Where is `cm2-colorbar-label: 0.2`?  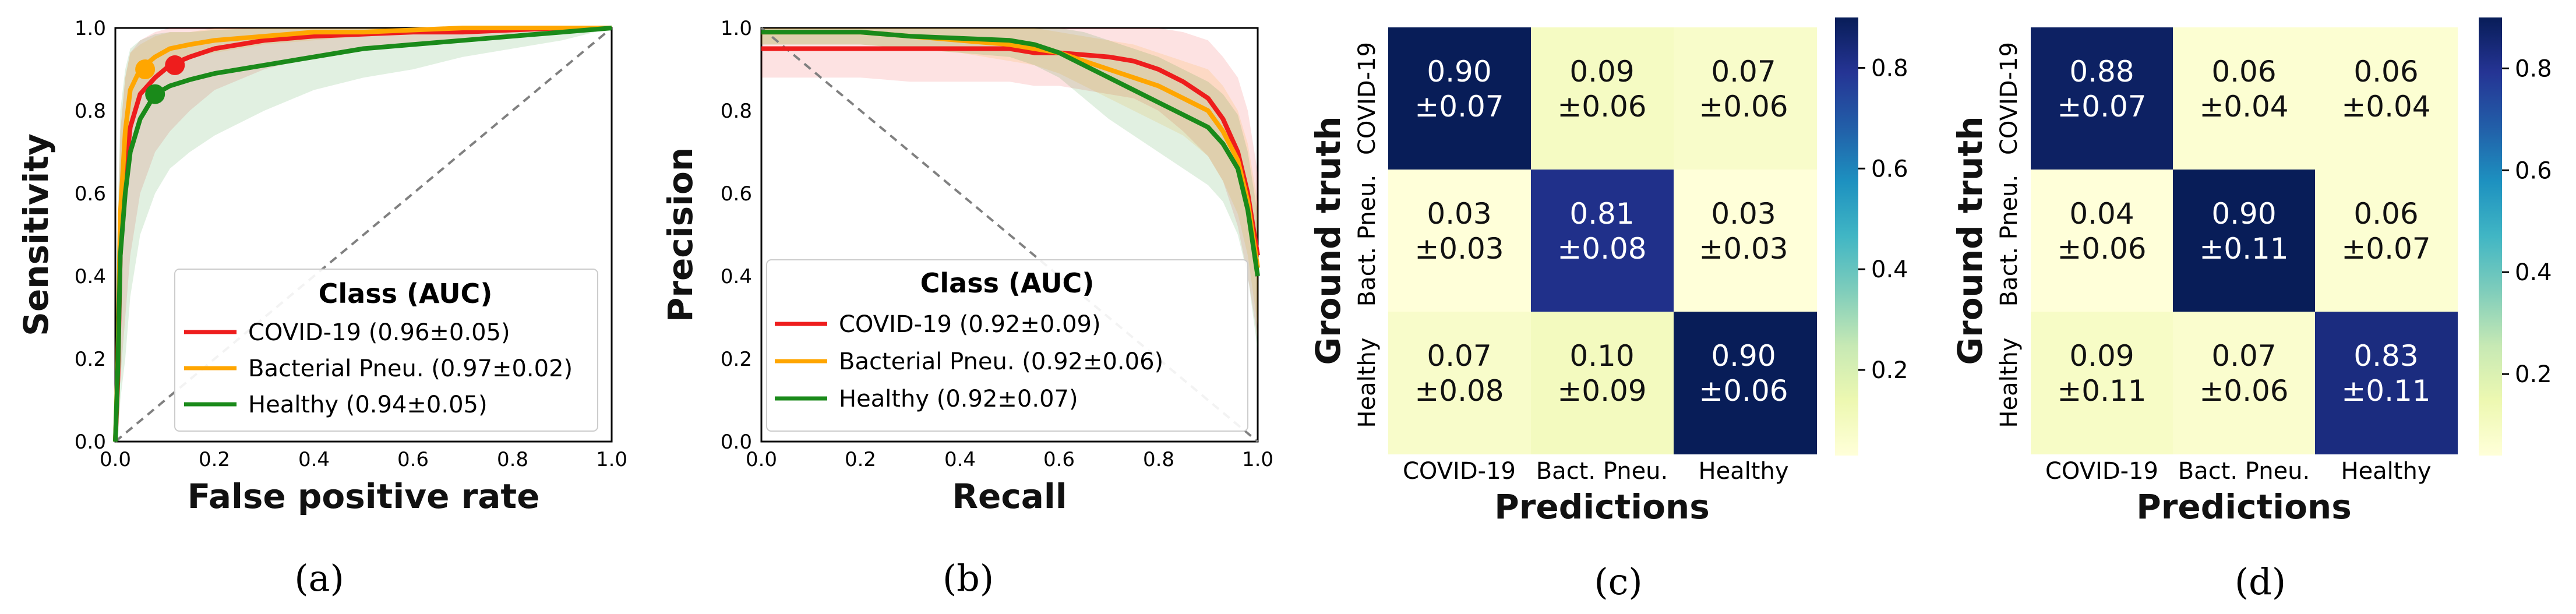 cm2-colorbar-label: 0.2 is located at coordinates (2534, 374).